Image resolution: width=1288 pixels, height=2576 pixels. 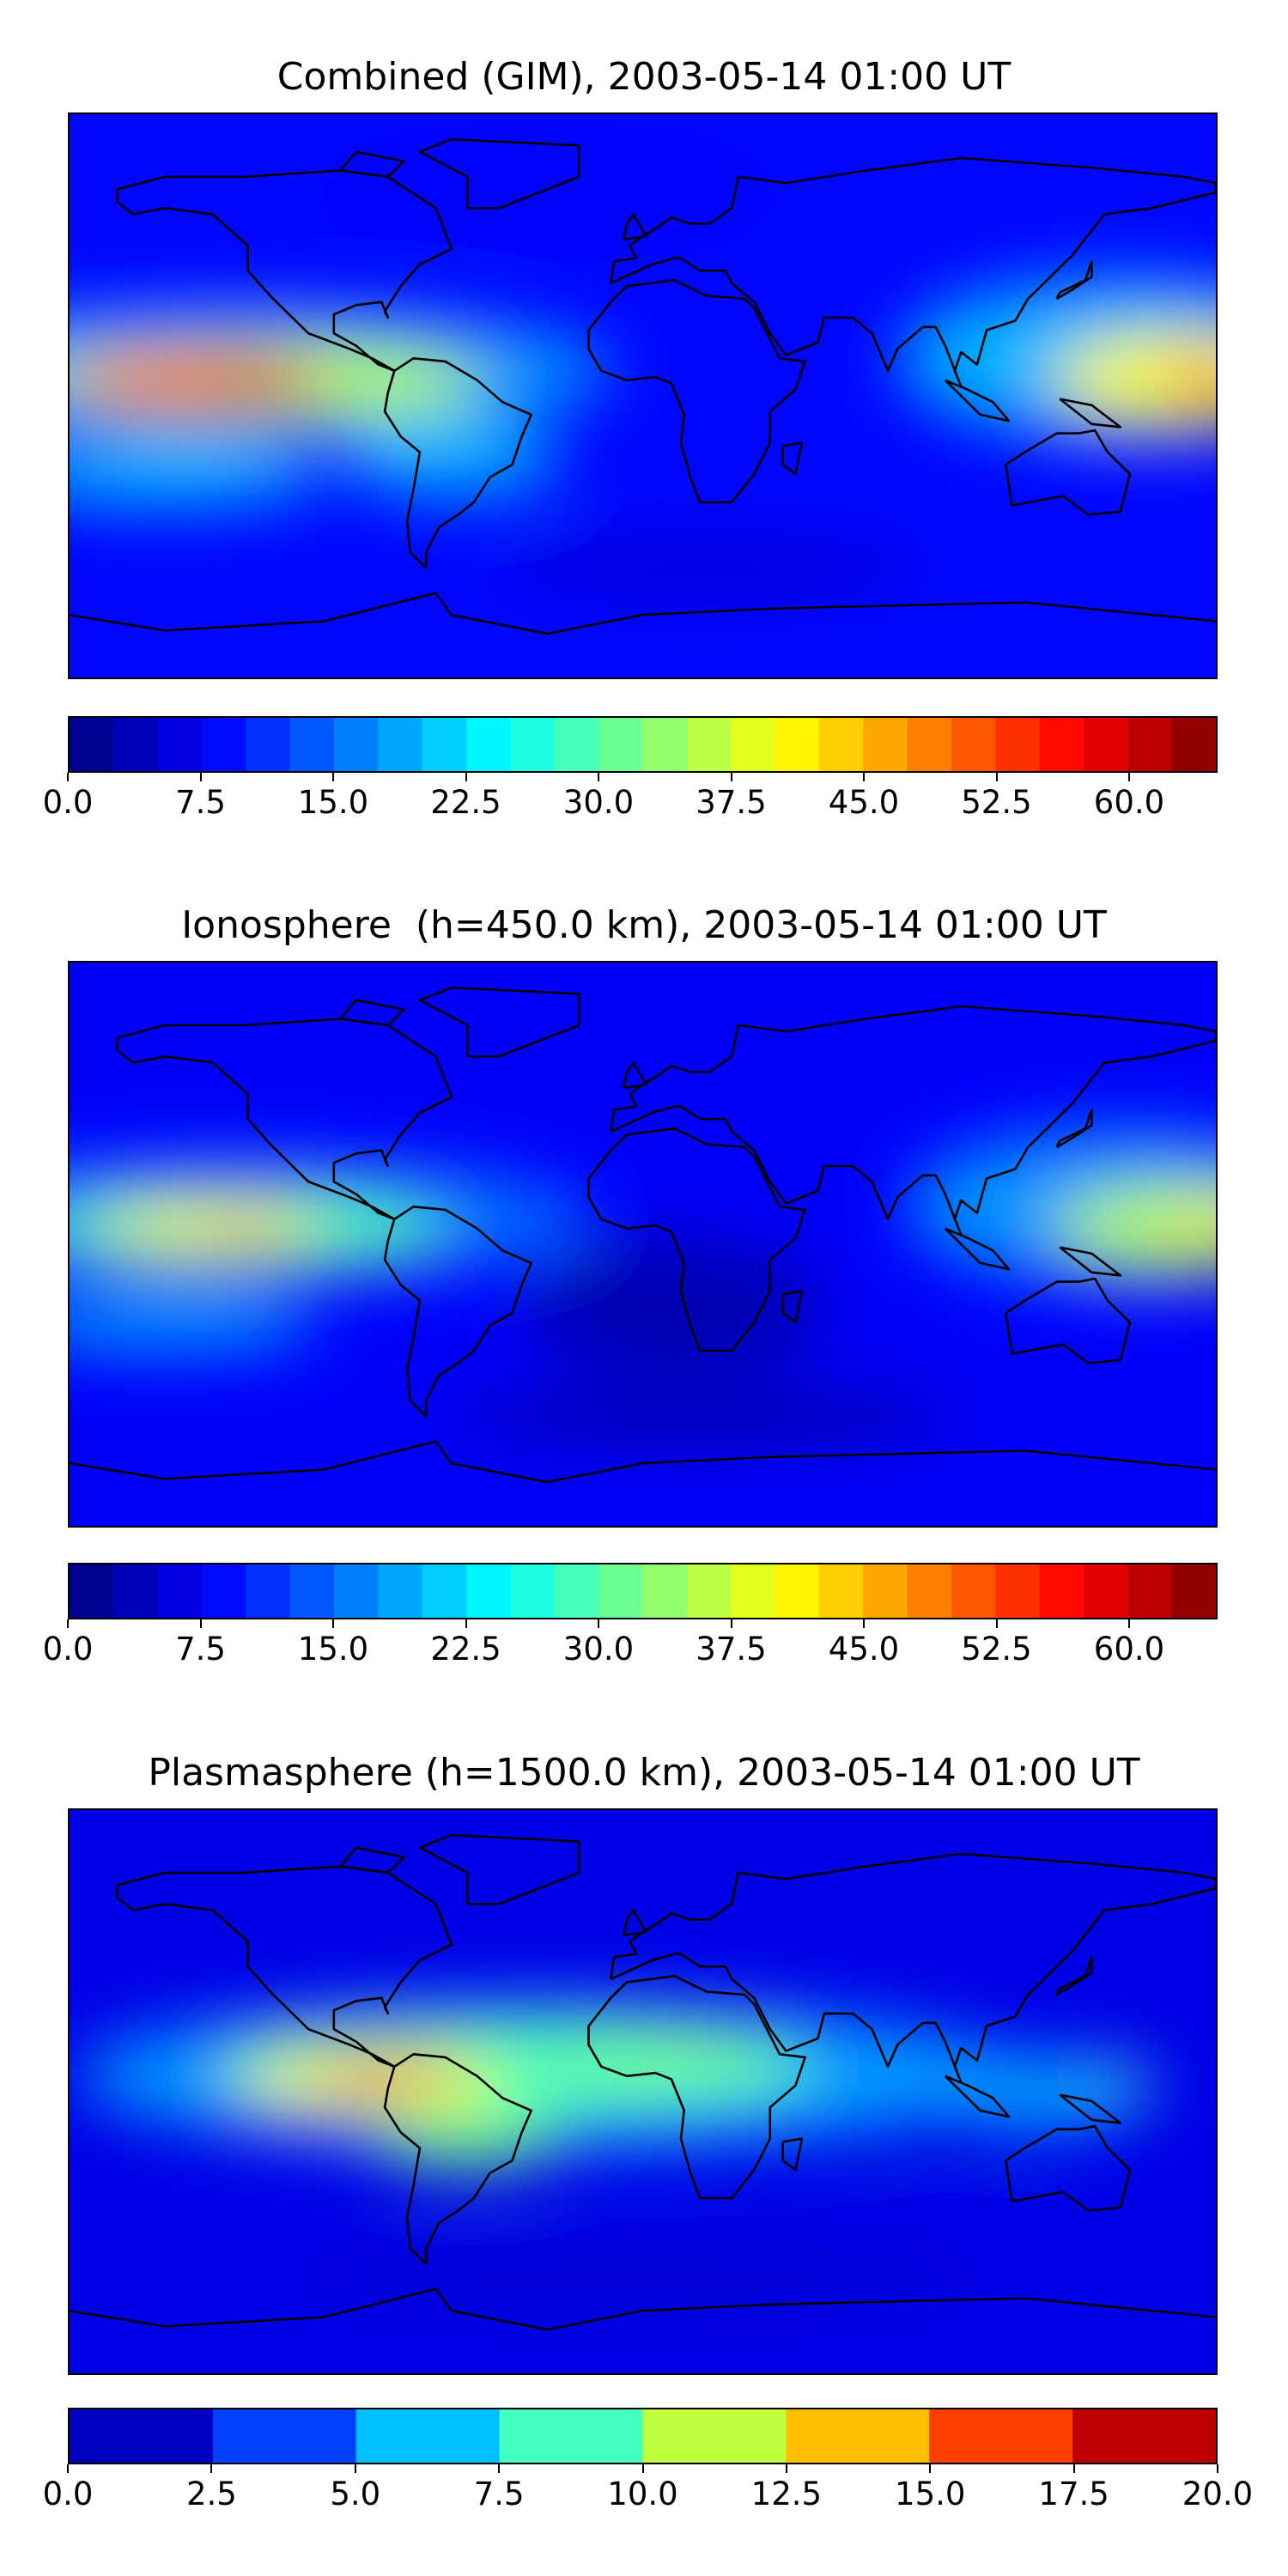 I want to click on panel-3-colorbar-ticks: 0.0 2.5 5.0 7.5 10.0 12.5 15.0 17.5 20.0, so click(x=648, y=2494).